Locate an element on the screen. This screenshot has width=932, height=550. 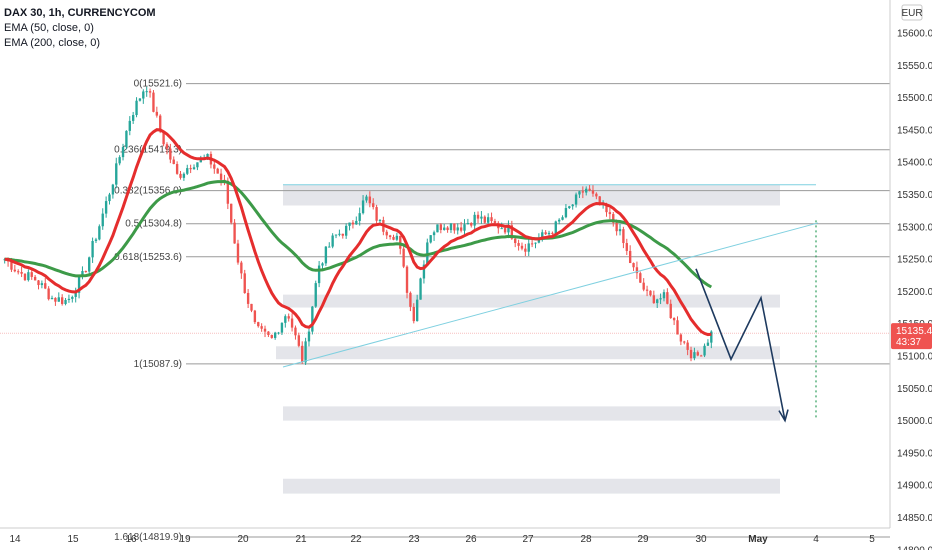
current-price-tag is located at coordinates (911, 336).